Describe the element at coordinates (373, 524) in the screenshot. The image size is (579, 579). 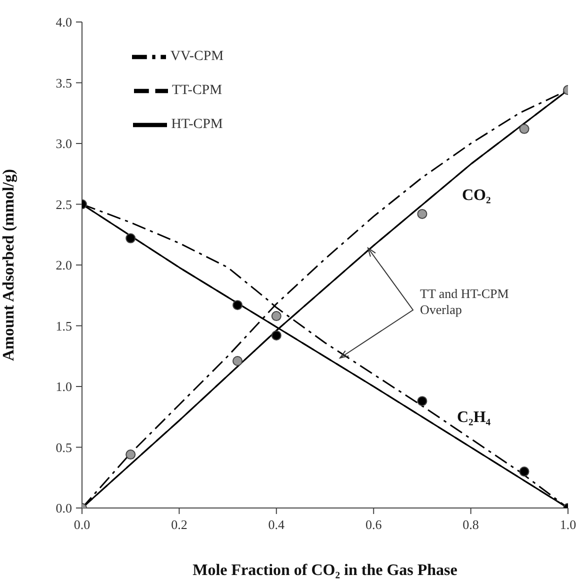
I see `x-tick-label: 0.6` at that location.